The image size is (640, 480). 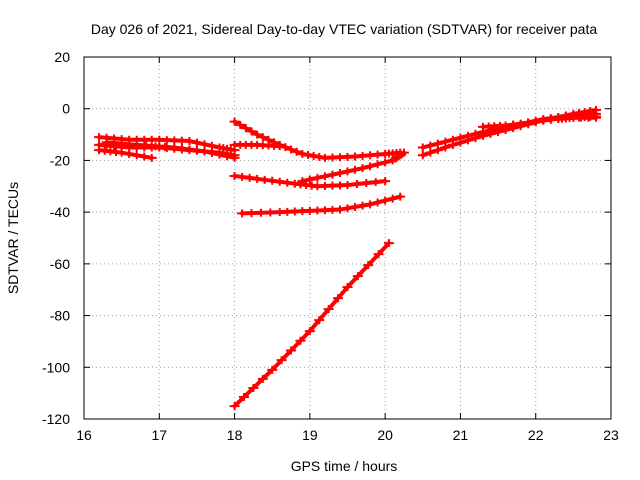 I want to click on series-arc-i, so click(x=321, y=205).